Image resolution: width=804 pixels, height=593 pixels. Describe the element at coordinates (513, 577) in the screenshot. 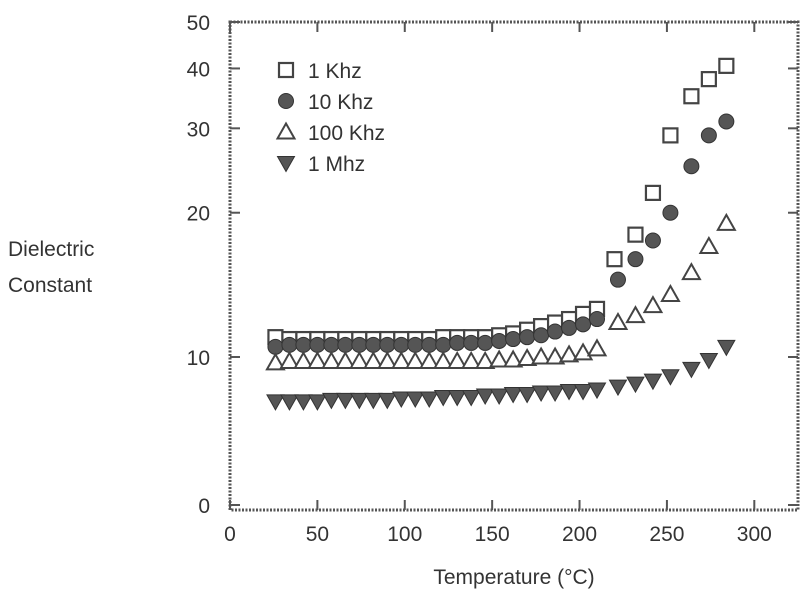

I see `x-axis-title: Temperature (°C)` at that location.